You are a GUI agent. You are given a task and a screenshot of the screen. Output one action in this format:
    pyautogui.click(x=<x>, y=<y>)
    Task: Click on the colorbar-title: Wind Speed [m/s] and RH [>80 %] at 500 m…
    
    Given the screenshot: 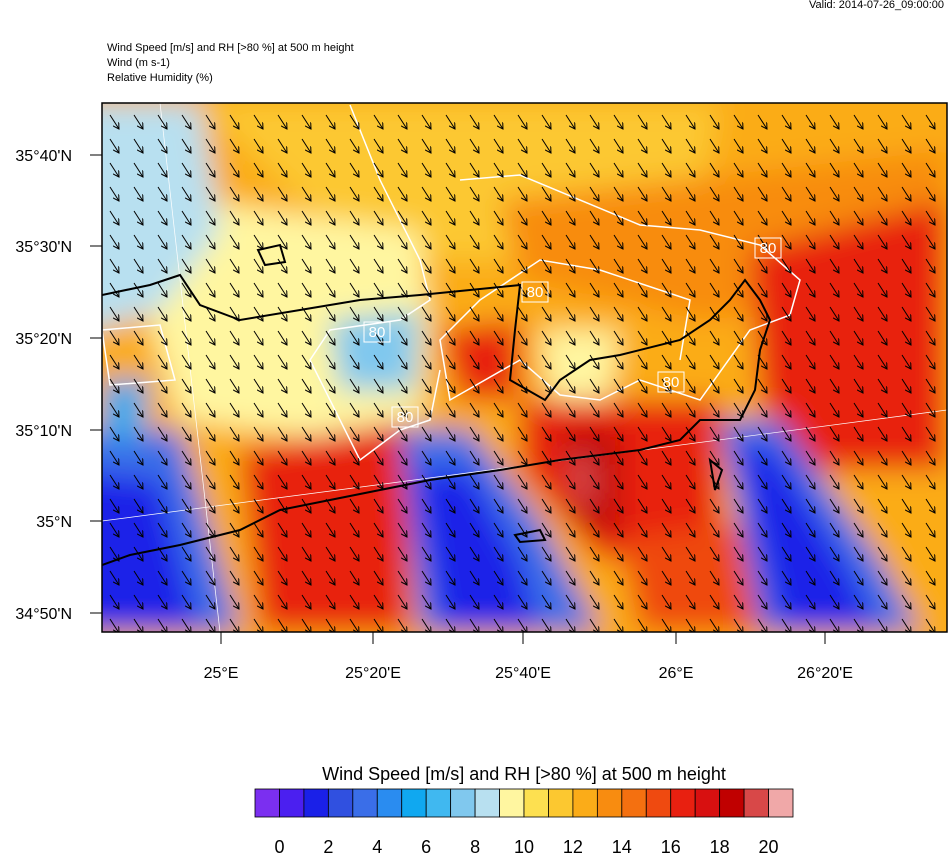 What is the action you would take?
    pyautogui.click(x=524, y=774)
    